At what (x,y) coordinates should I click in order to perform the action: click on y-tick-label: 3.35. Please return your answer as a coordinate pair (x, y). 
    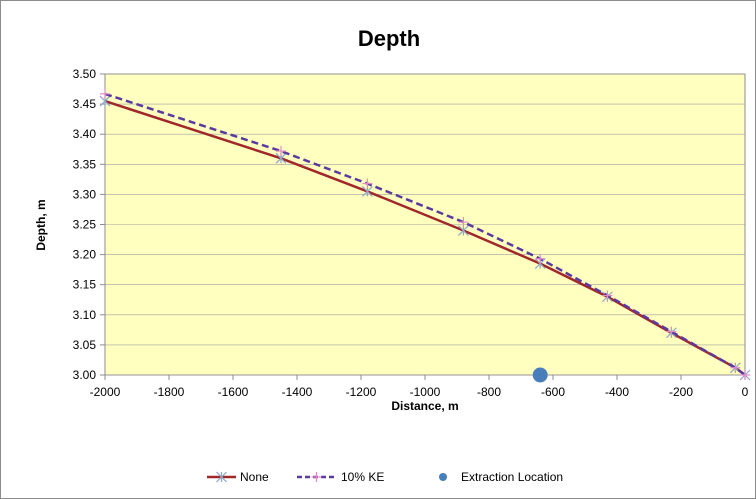
    Looking at the image, I should click on (85, 164).